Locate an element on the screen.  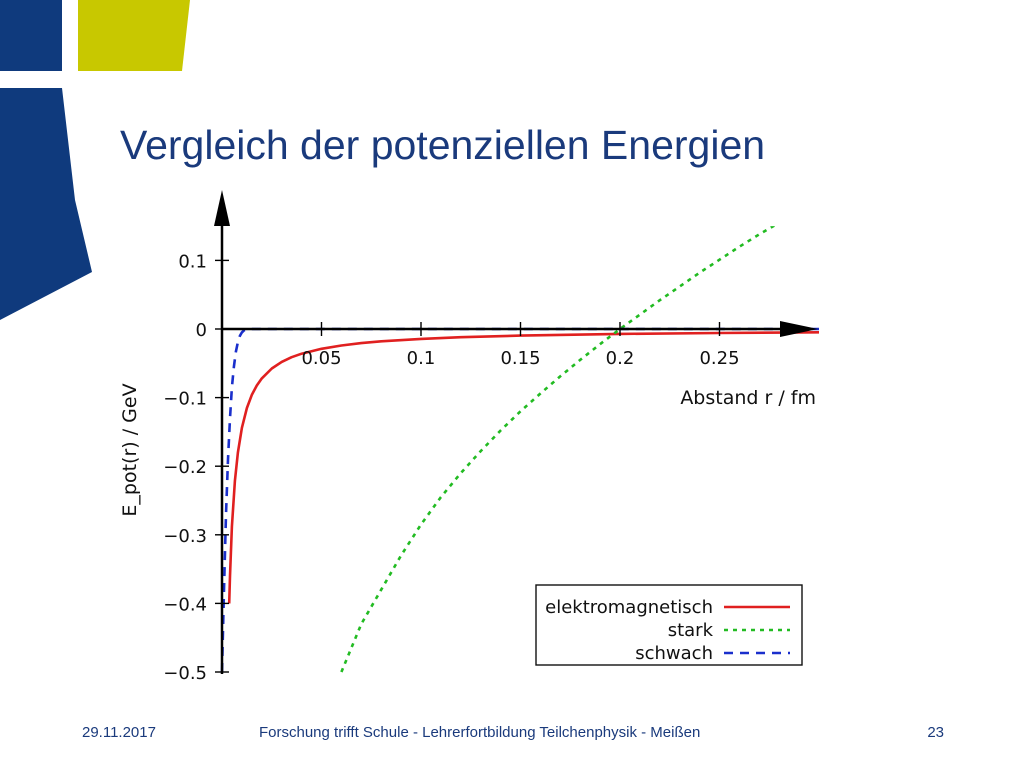
legend-label-elektromagnetisch: elektromagnetisch is located at coordinates (629, 607).